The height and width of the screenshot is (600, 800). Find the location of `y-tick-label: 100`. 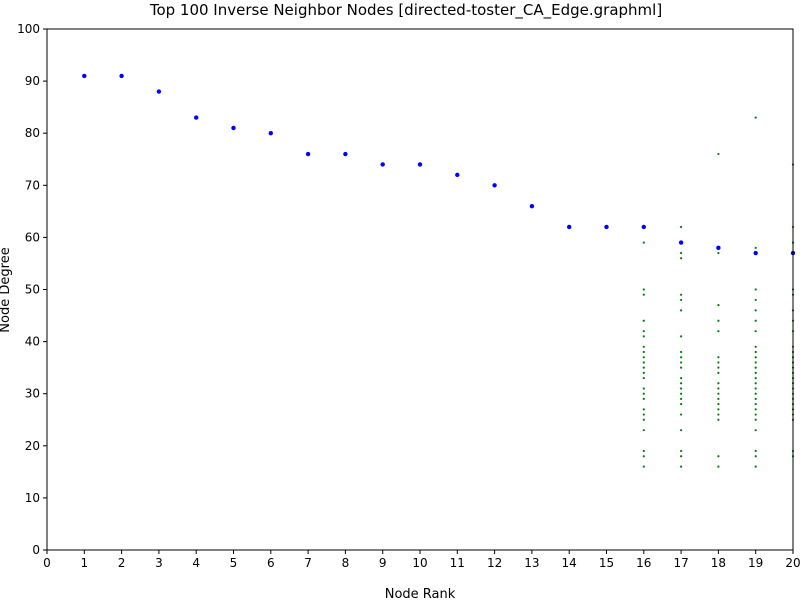

y-tick-label: 100 is located at coordinates (28, 29).